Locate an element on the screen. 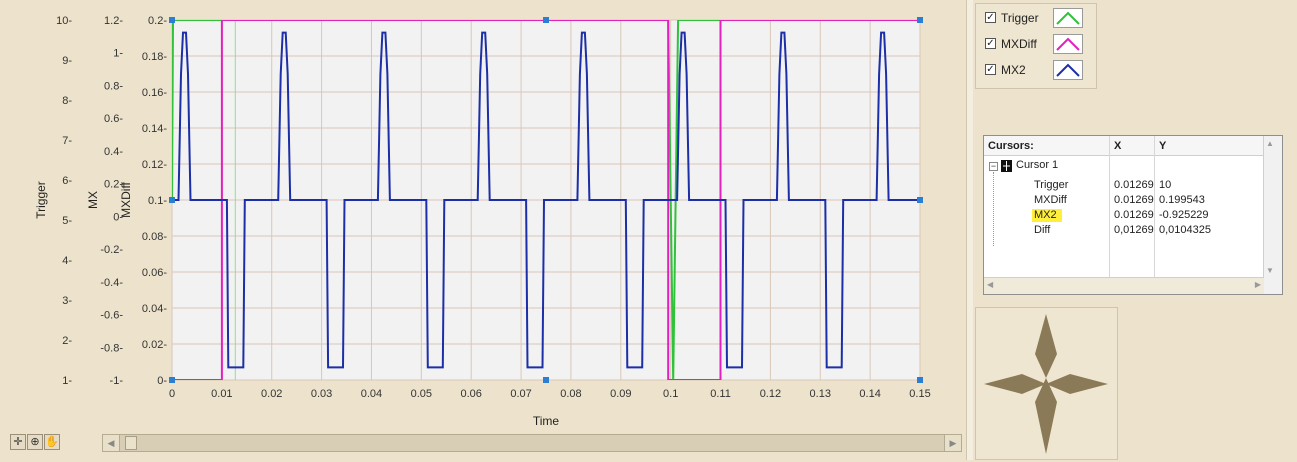  graph-palette: ✛ ⊕ ✋ ◀ ▶ is located at coordinates (490, 443).